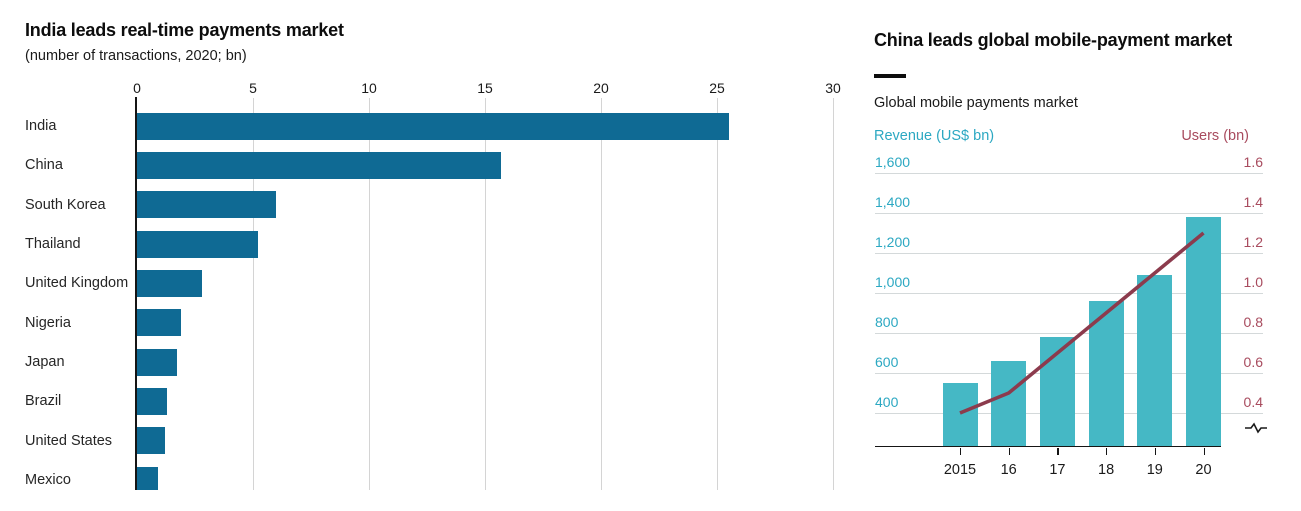 The height and width of the screenshot is (511, 1301). I want to click on x-tick-label: 10, so click(369, 88).